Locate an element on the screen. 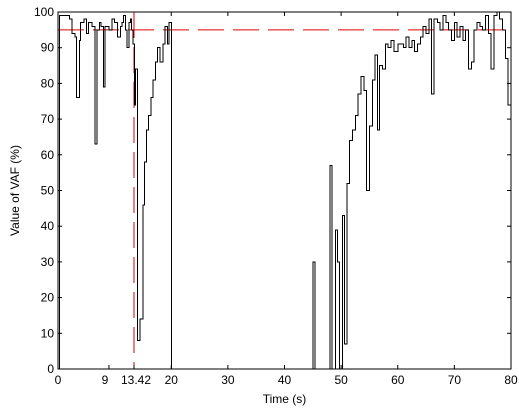 Image resolution: width=519 pixels, height=415 pixels. y-tick-label: 60 is located at coordinates (48, 155).